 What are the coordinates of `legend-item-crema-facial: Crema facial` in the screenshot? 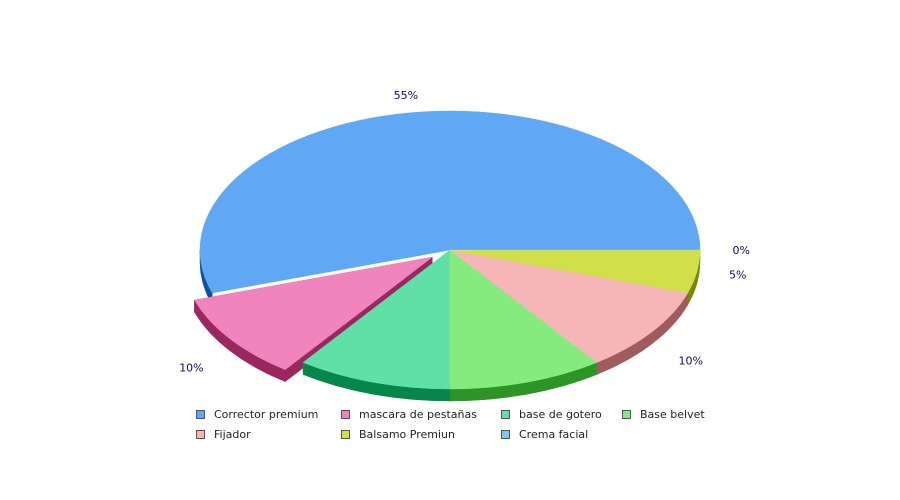 It's located at (544, 434).